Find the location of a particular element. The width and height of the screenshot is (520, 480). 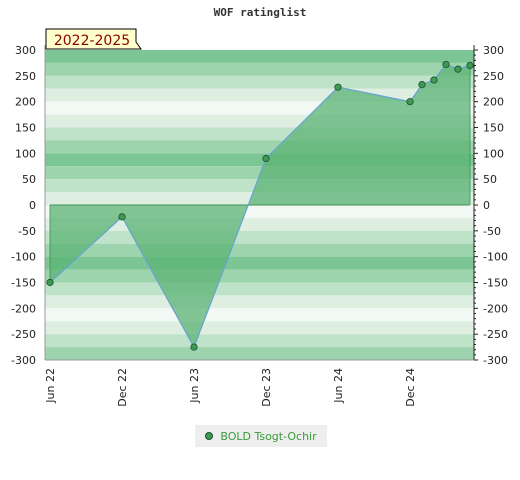

x-tick-label: Dec 22 is located at coordinates (122, 387).